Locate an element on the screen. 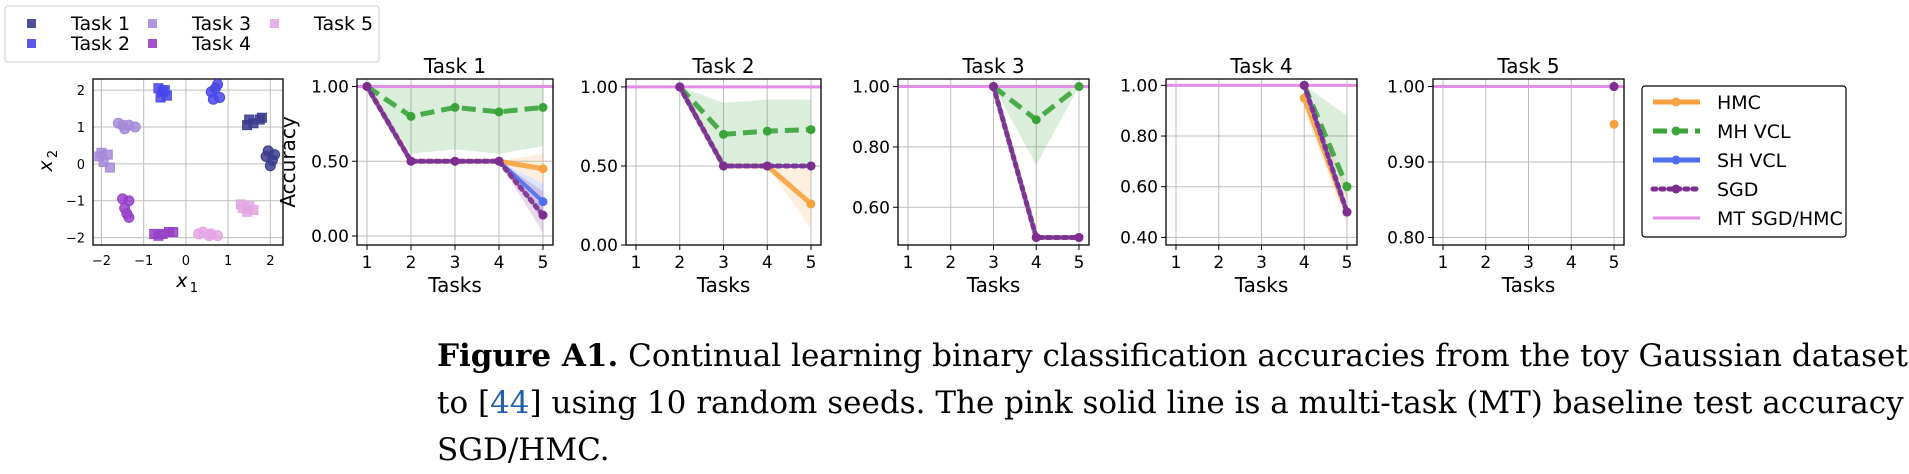  scatter-y-tick-label: 0 is located at coordinates (81, 165).